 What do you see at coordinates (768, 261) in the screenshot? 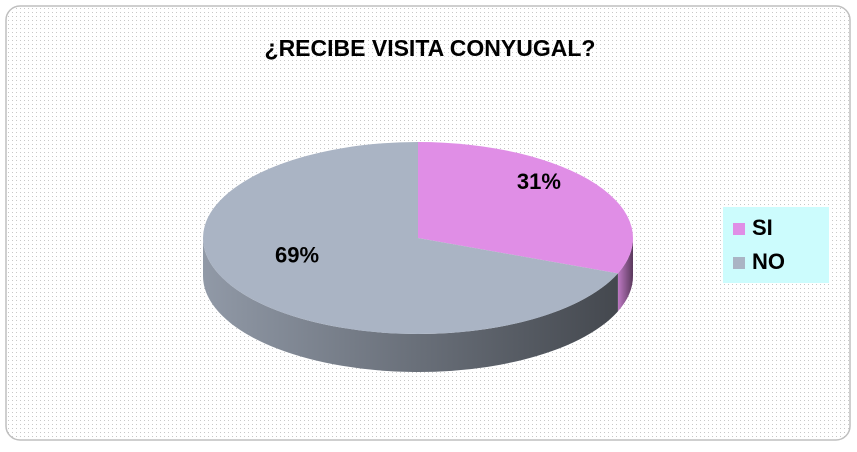
I see `legend-label: NO` at bounding box center [768, 261].